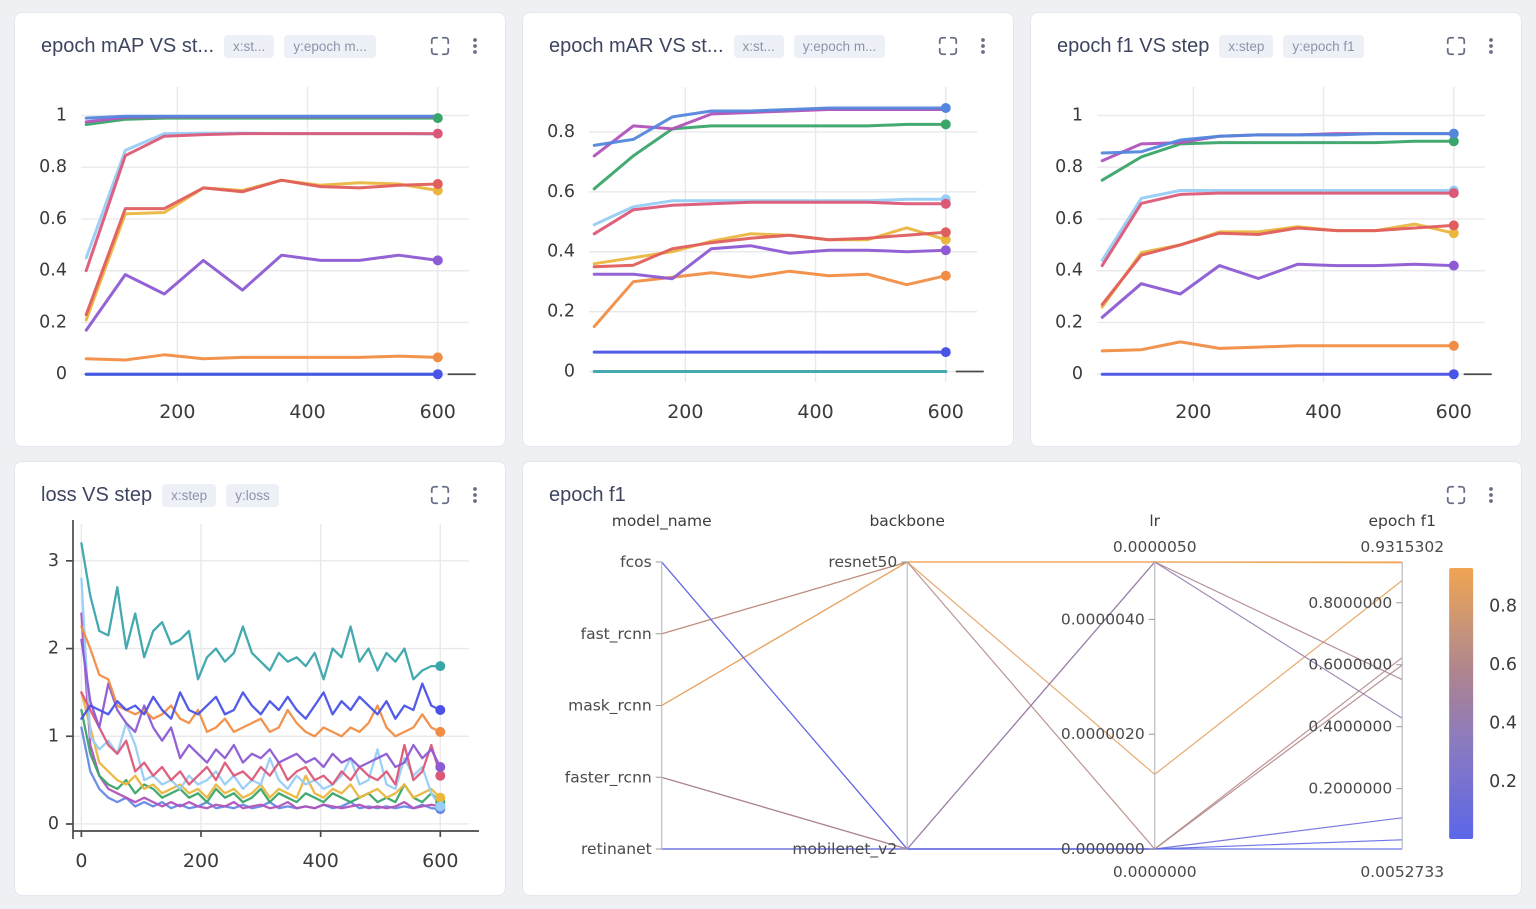 This screenshot has height=909, width=1536. Describe the element at coordinates (1350, 665) in the screenshot. I see `svg-text: 0.6000000` at that location.